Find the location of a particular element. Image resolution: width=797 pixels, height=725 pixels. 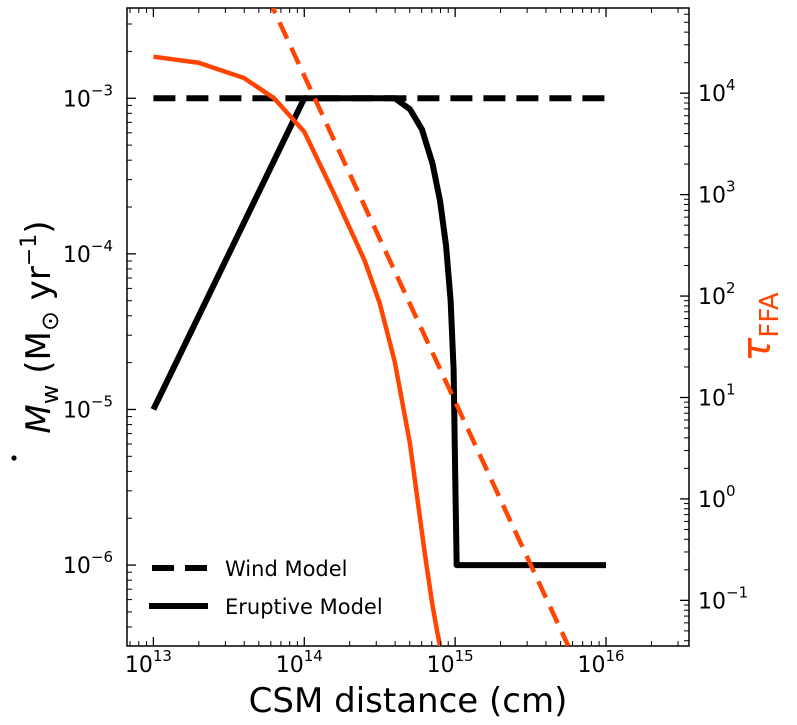

y-right-tick-label-1-exp: 3 is located at coordinates (731, 187).